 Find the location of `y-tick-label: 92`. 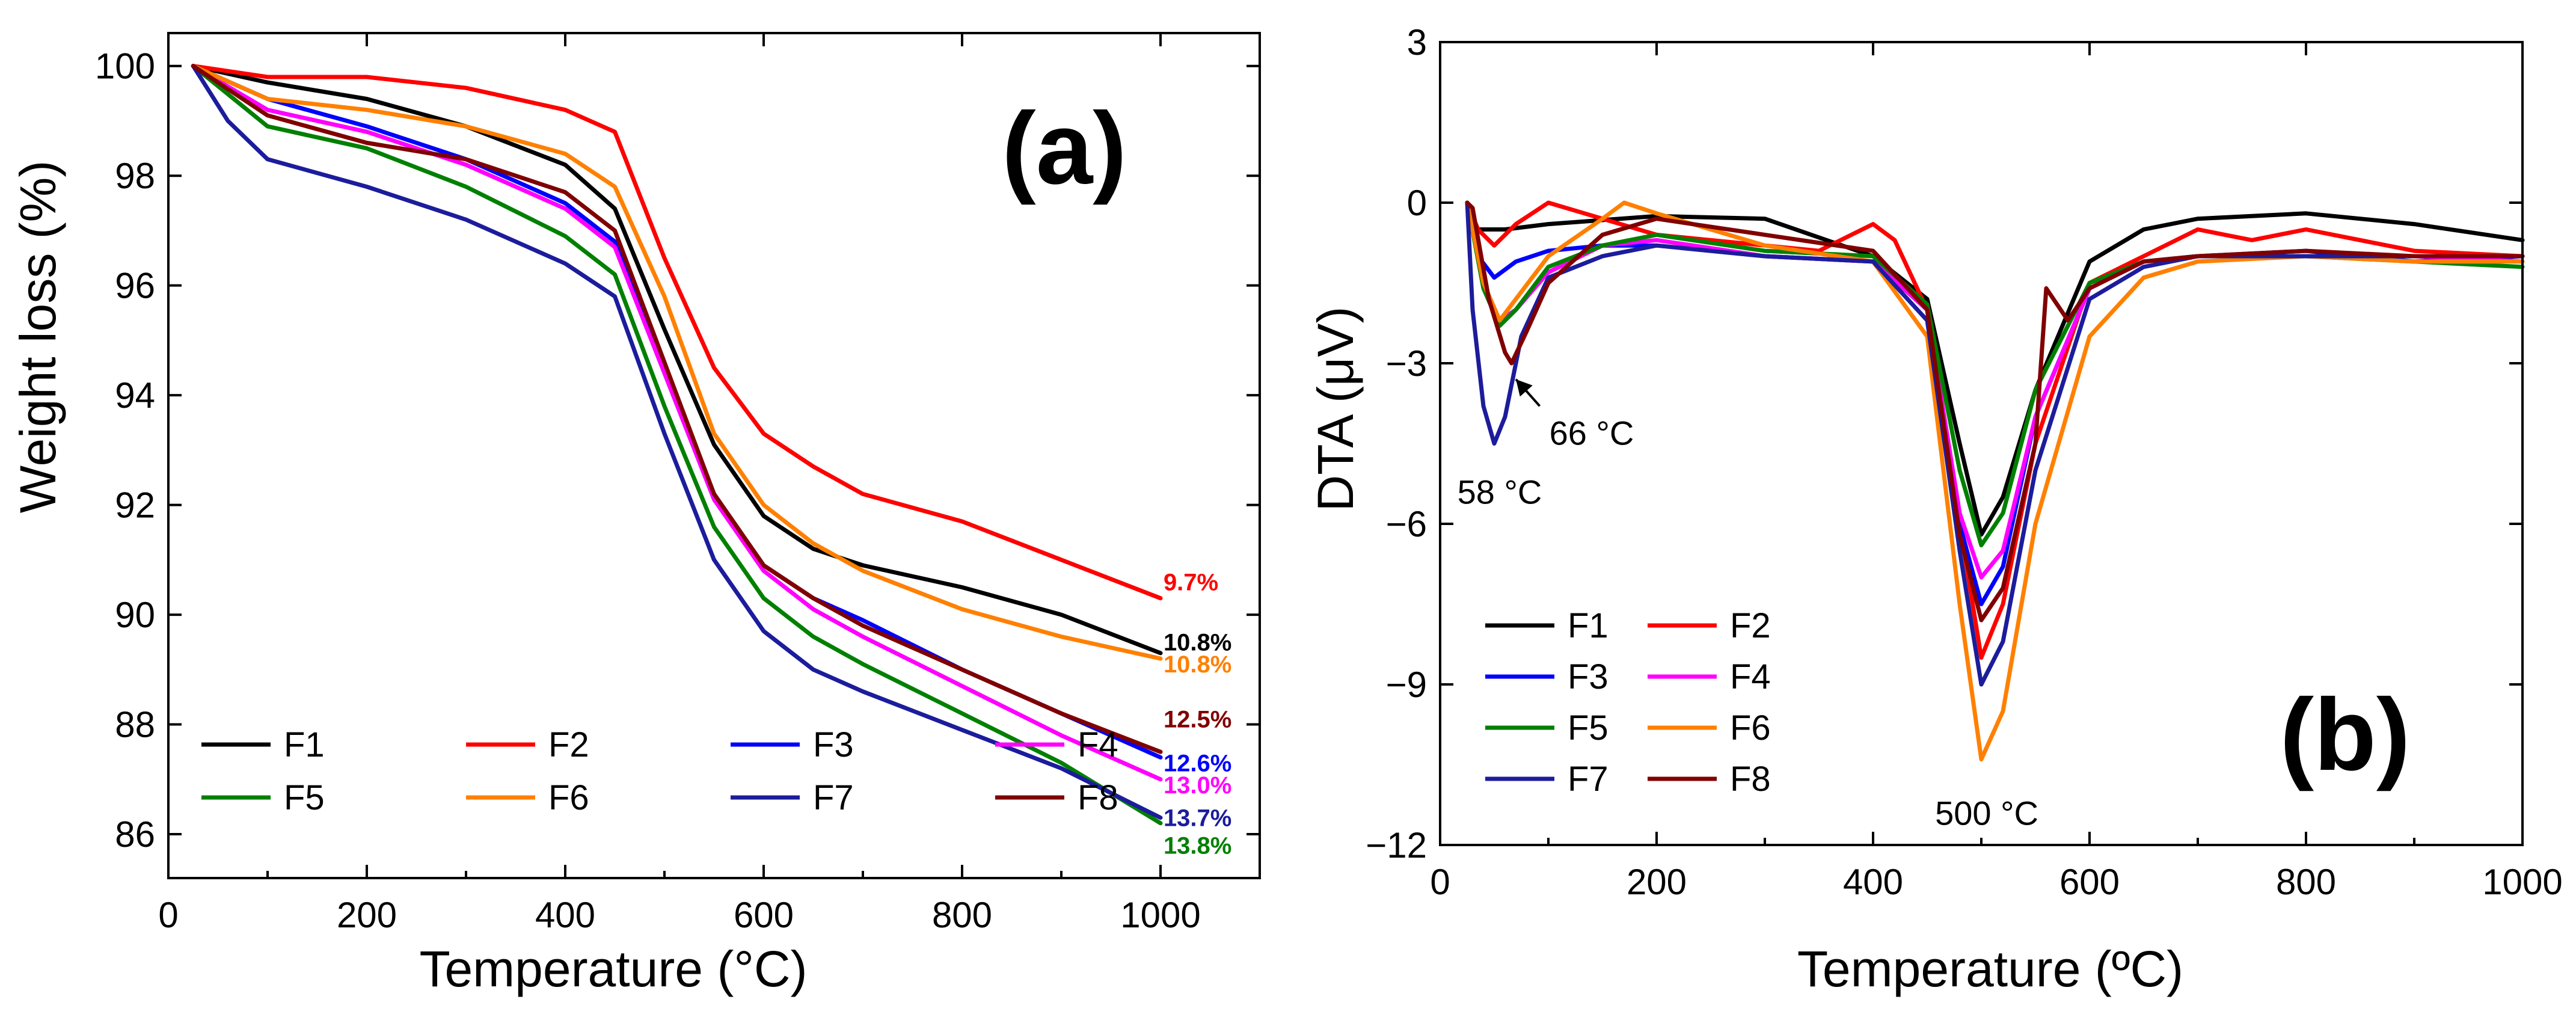

y-tick-label: 92 is located at coordinates (135, 505).